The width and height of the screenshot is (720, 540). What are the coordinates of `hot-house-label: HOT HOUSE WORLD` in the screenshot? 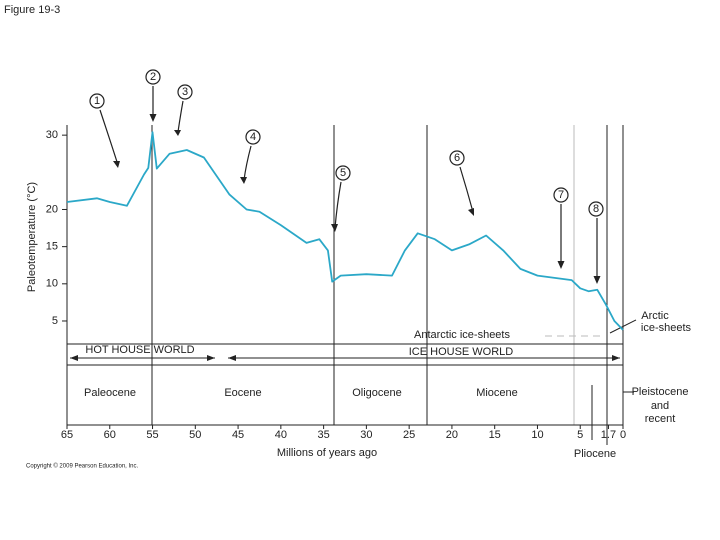 It's located at (139, 350).